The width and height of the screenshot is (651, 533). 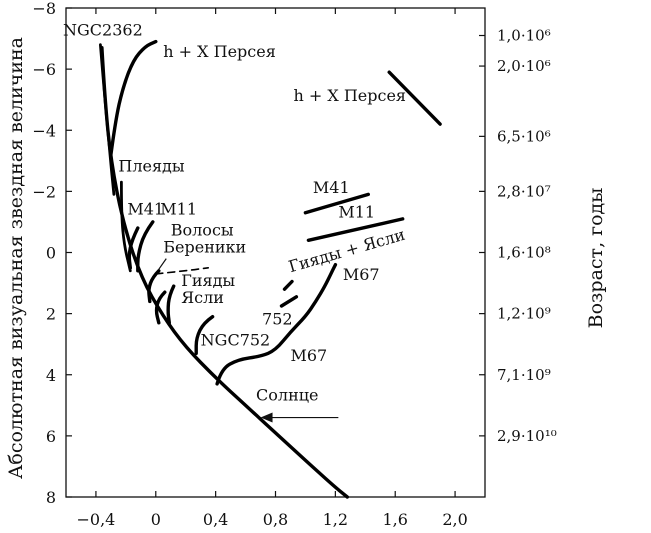 What do you see at coordinates (208, 280) in the screenshot?
I see `annotation-label: Гияды` at bounding box center [208, 280].